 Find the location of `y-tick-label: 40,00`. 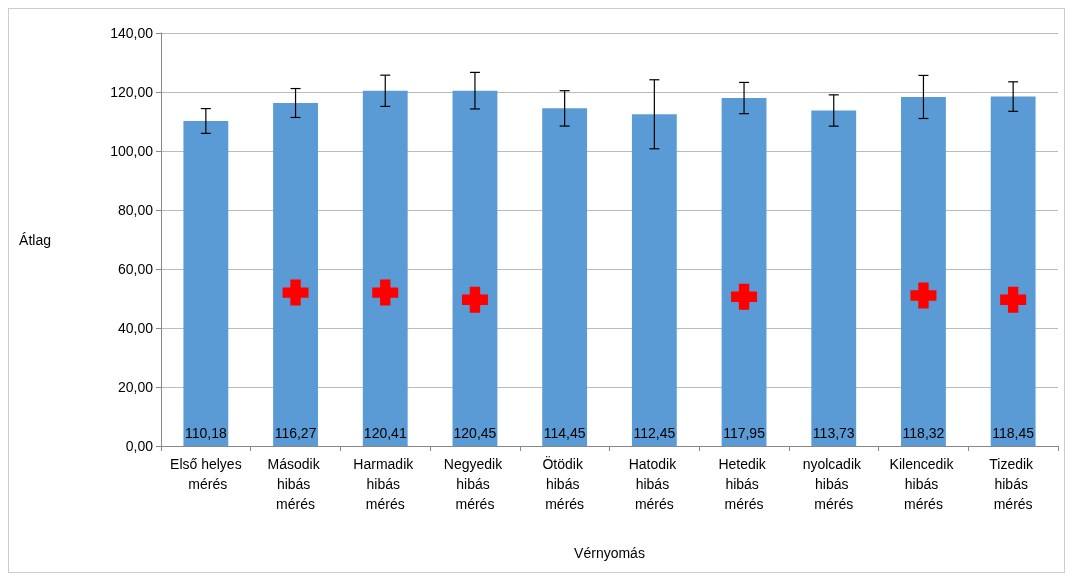

y-tick-label: 40,00 is located at coordinates (135, 328).